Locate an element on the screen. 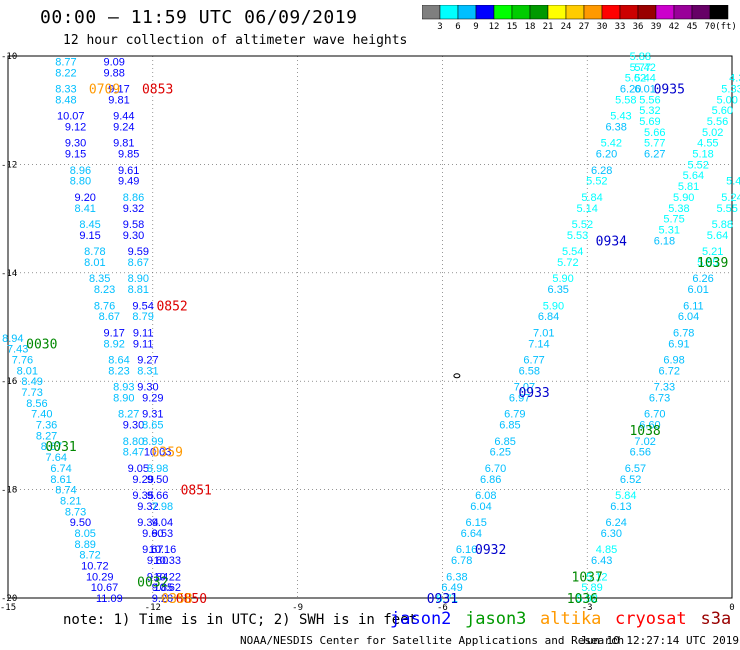  swh-value: 6.26 is located at coordinates (702, 279).